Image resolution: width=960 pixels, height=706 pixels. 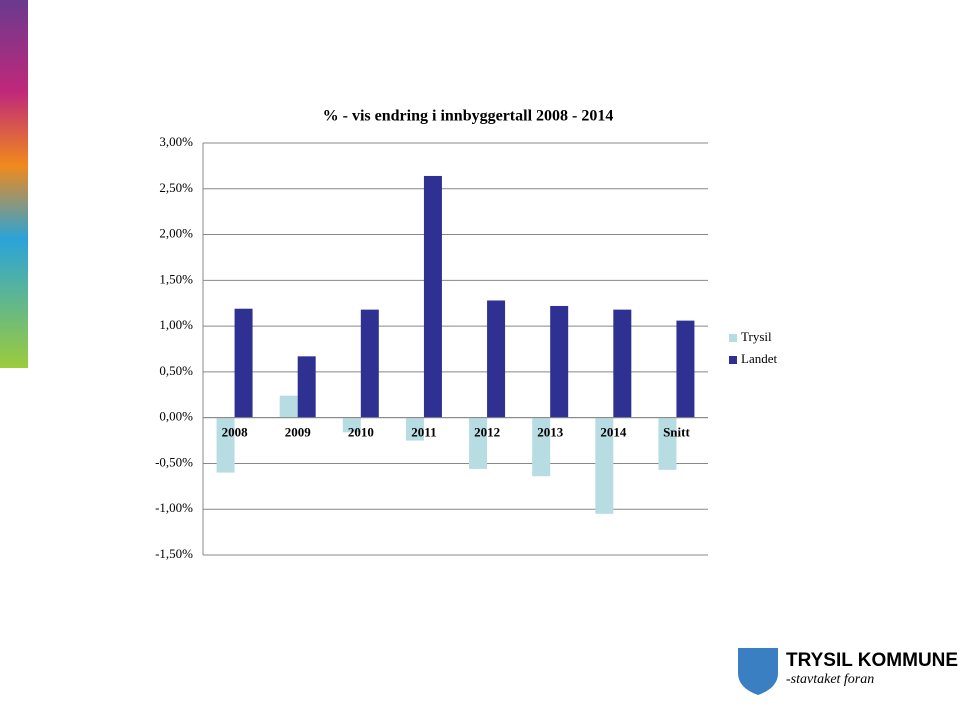 I want to click on logo: TRYSIL KOMMUNE -stavtaket foran, so click(x=848, y=671).